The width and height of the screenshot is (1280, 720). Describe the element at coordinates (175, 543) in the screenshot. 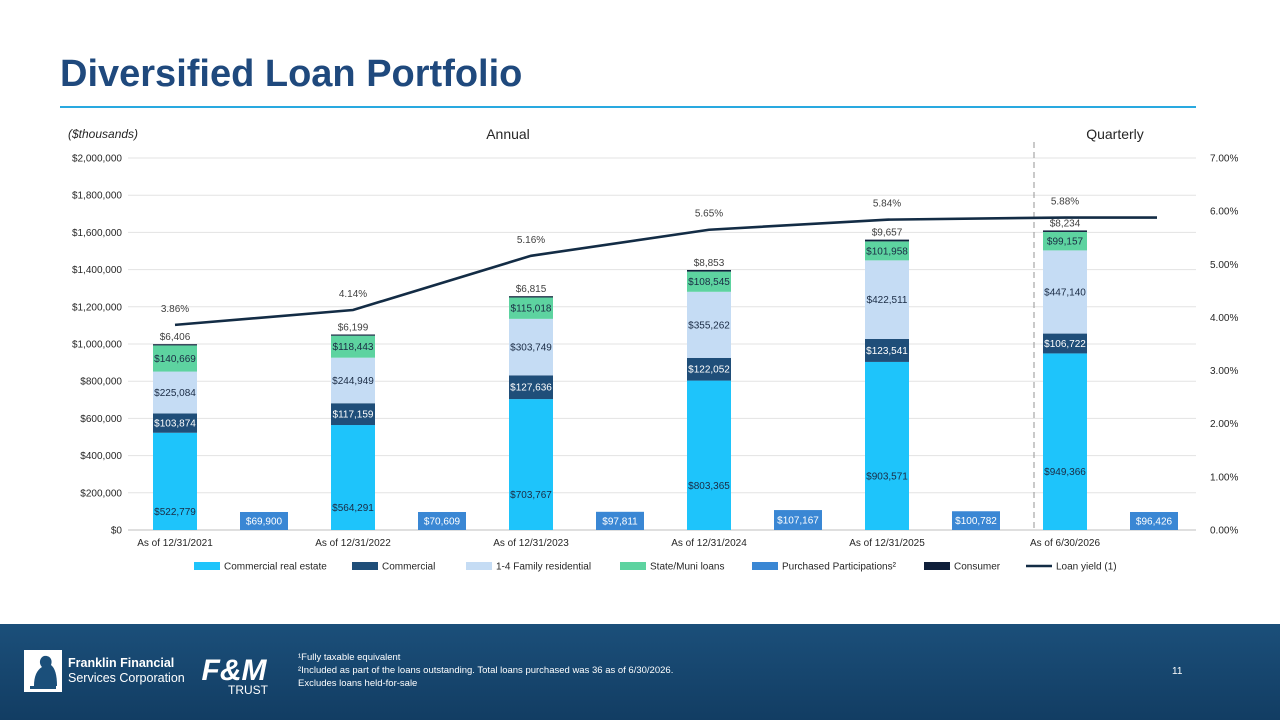

I see `x-tick-label: As of 12/31/2021` at that location.